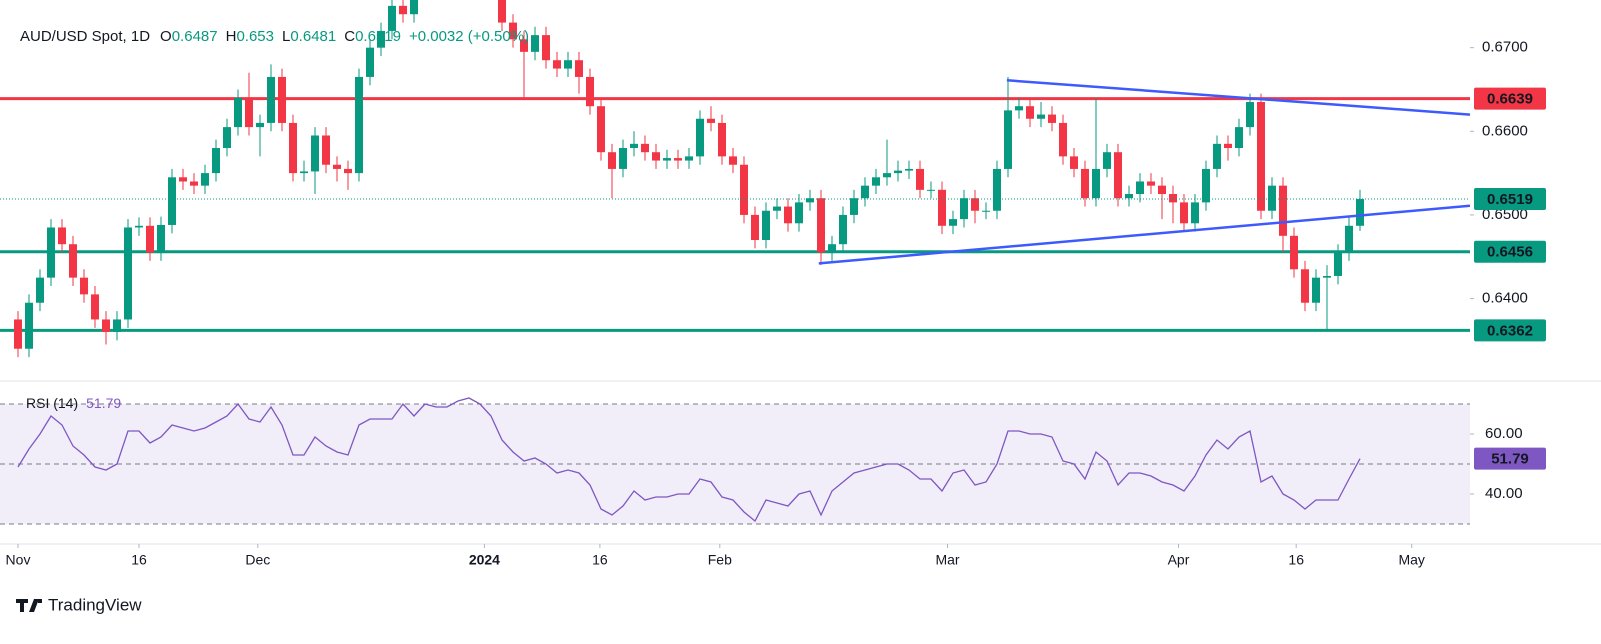 Image resolution: width=1601 pixels, height=644 pixels. I want to click on rsi-header: RSI (14) 51.79, so click(73, 403).